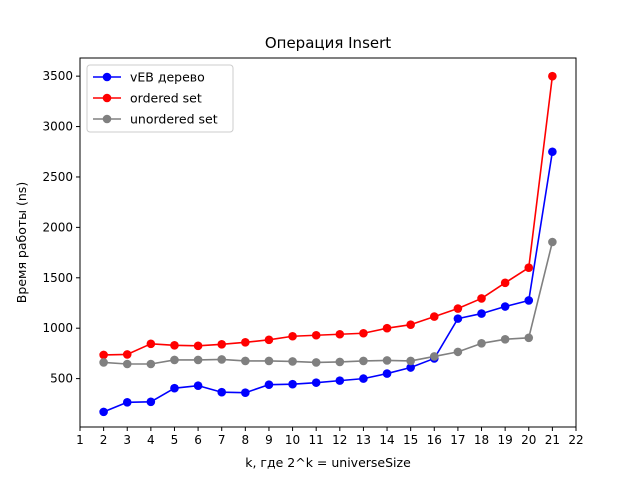 Image resolution: width=640 pixels, height=480 pixels. I want to click on y-axis-ticks: 500 1000 1500 2000 2500 3000 3500, so click(61, 227).